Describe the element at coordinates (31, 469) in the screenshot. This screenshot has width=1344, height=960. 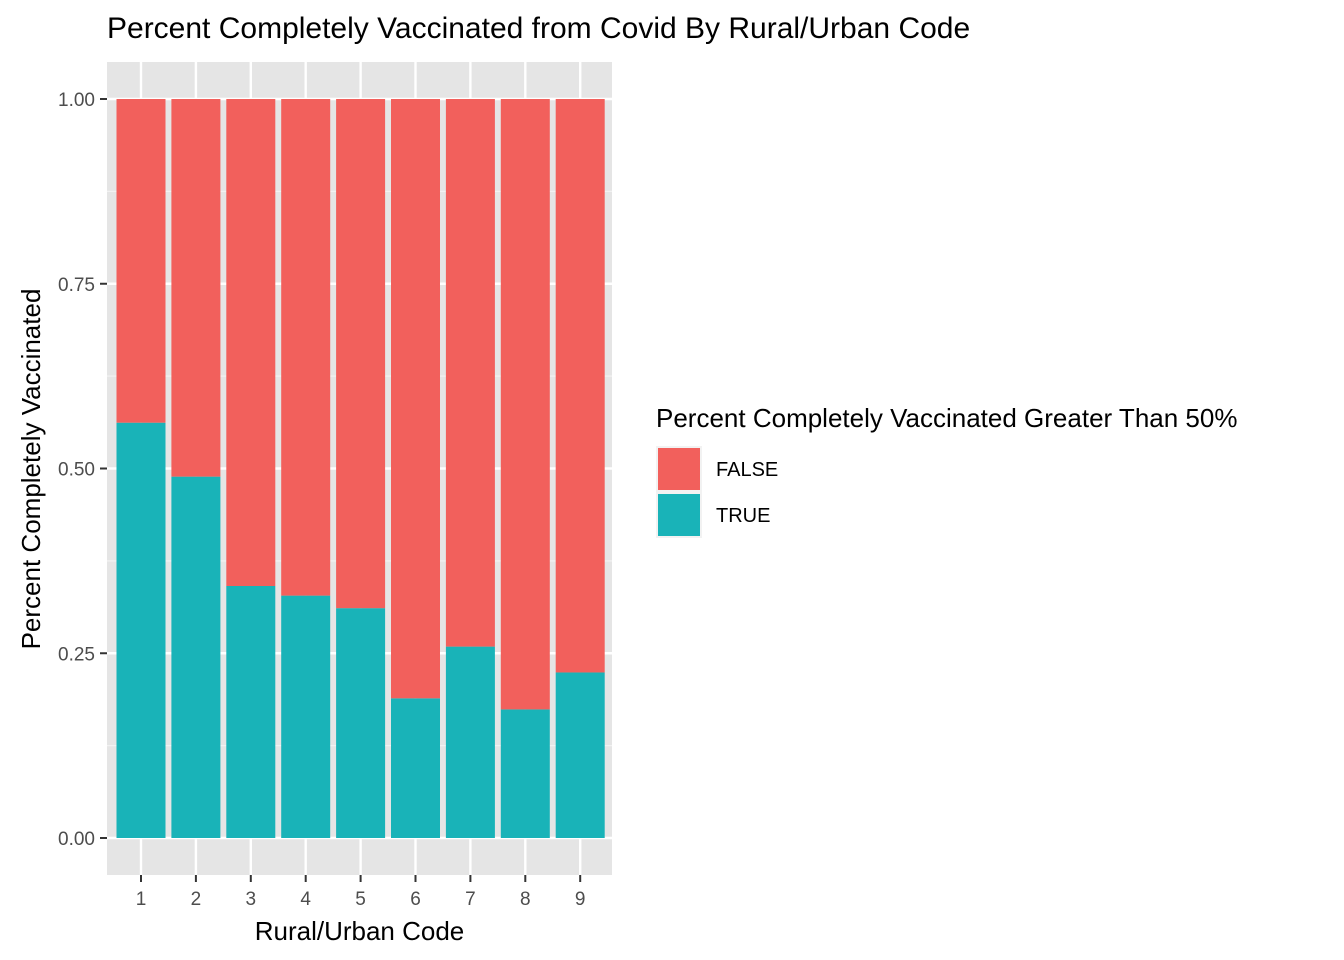
I see `y-axis-title: Percent Completely Vaccinated` at that location.